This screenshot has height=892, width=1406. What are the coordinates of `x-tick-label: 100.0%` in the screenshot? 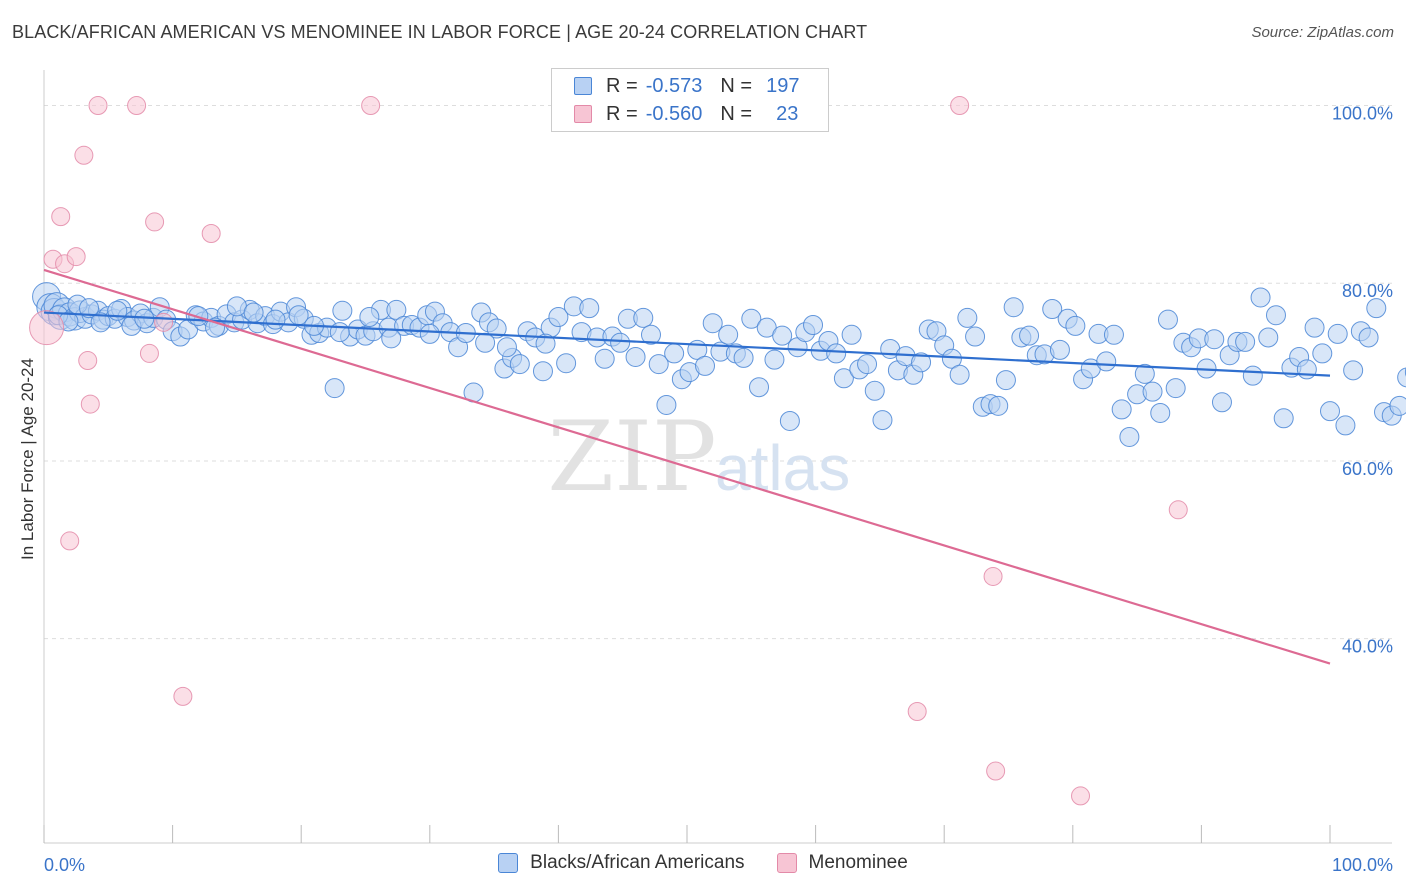 It's located at (1362, 865).